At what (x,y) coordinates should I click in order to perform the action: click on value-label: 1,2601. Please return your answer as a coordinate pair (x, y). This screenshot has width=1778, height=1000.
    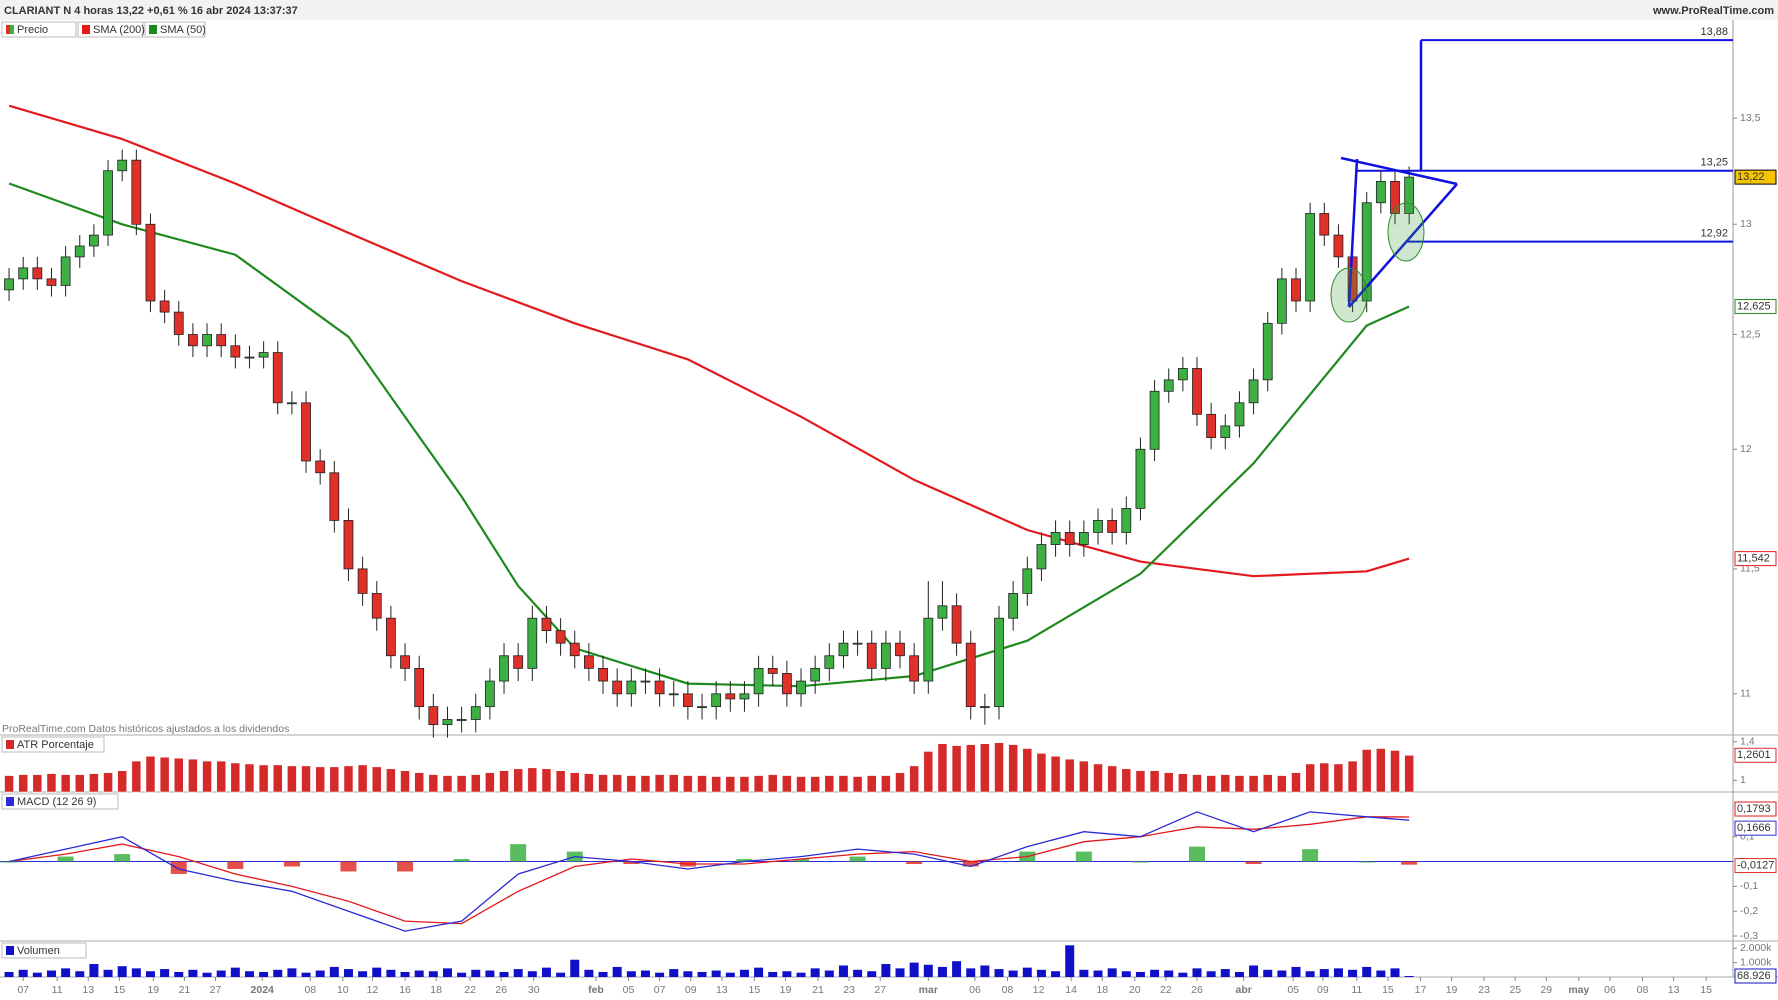
    Looking at the image, I should click on (1754, 755).